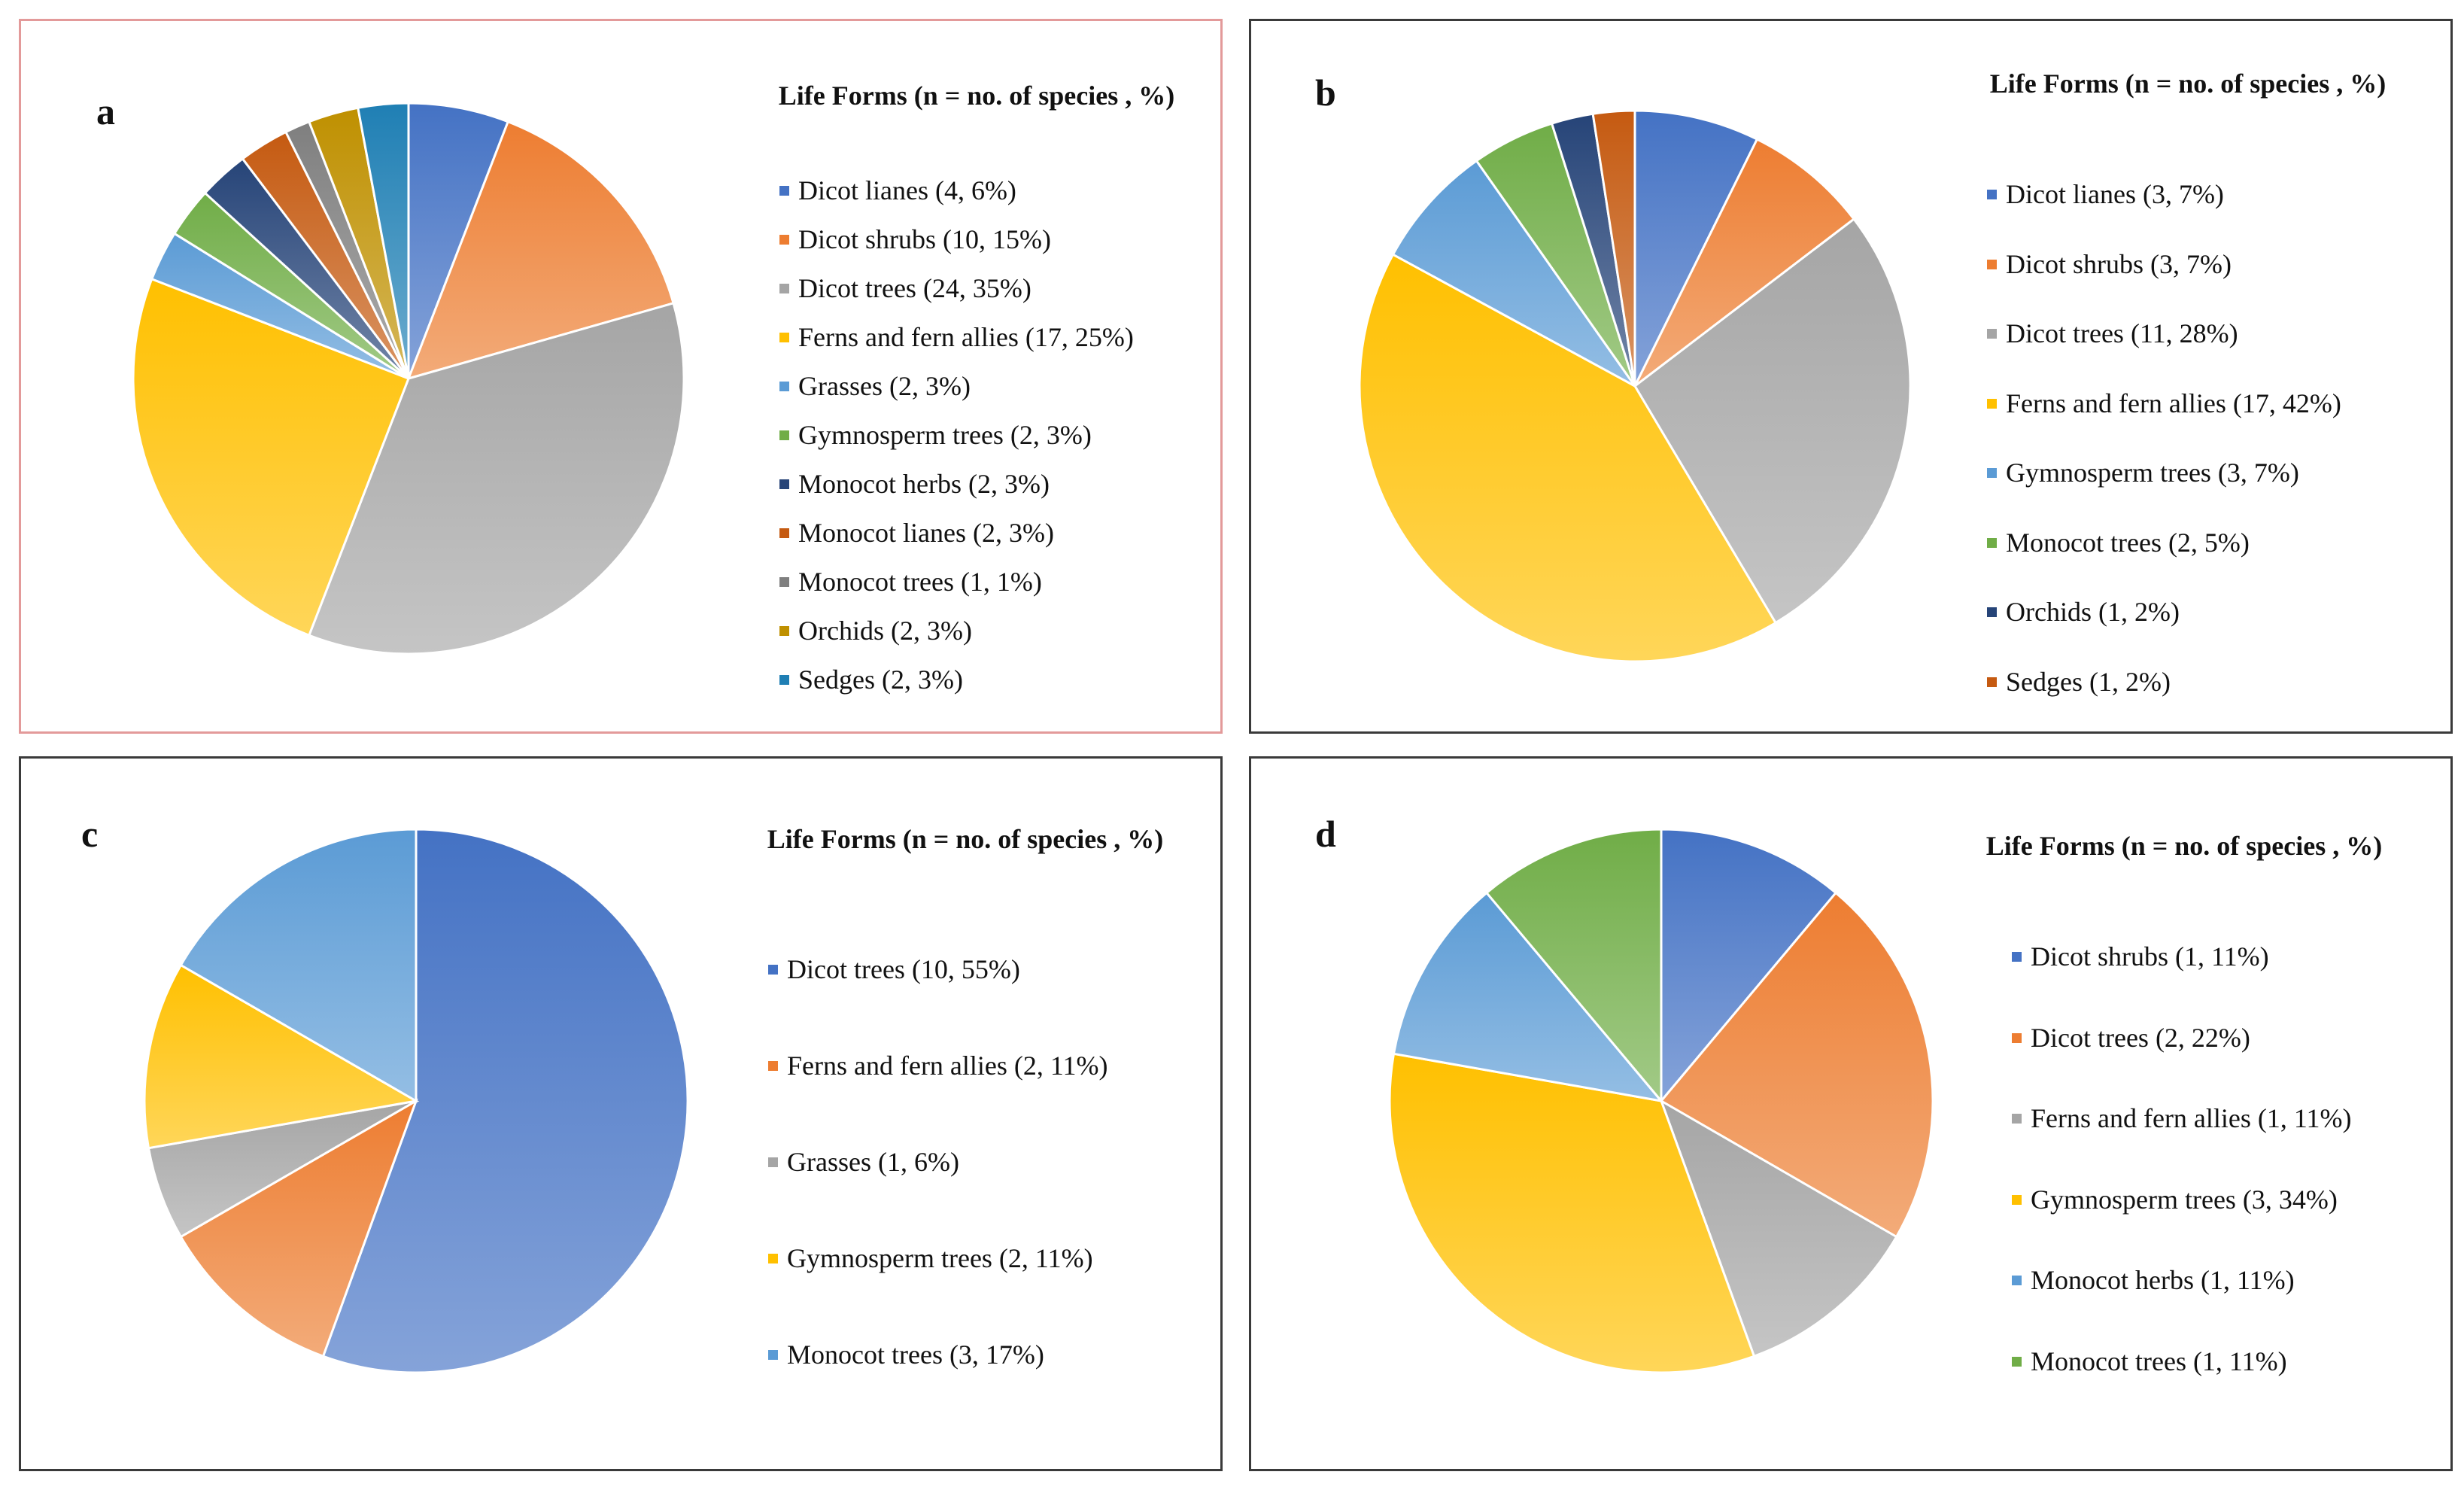 The width and height of the screenshot is (2464, 1490). I want to click on legend-label: Grasses (1, 6%), so click(873, 1162).